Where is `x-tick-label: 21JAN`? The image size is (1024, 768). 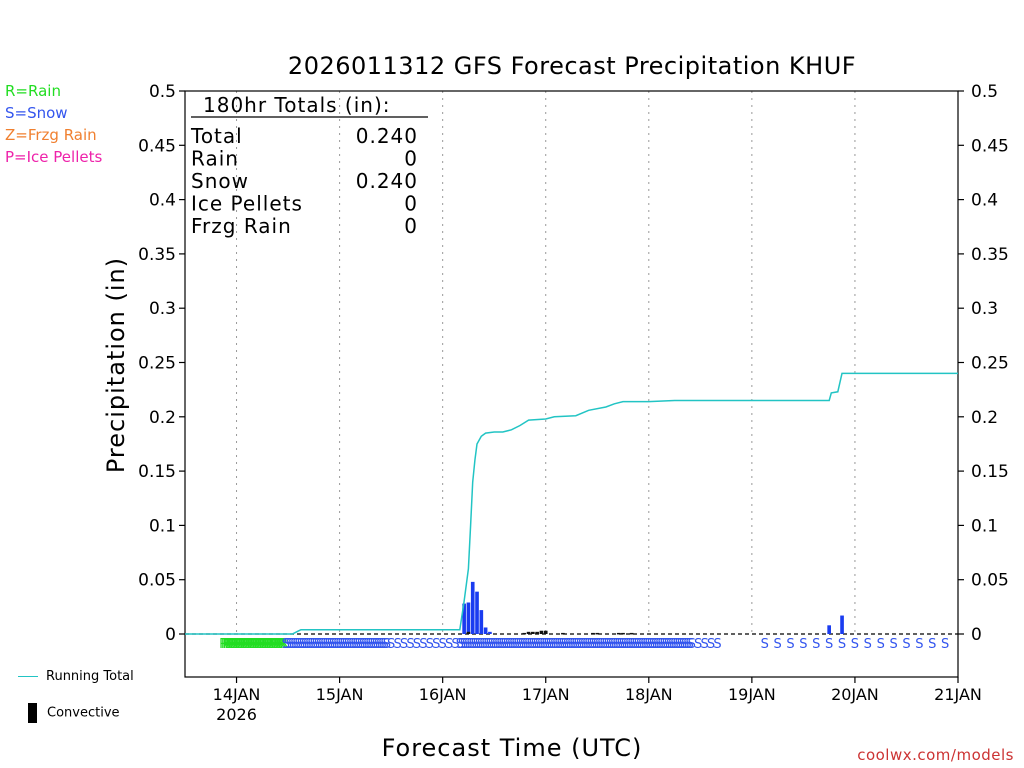 x-tick-label: 21JAN is located at coordinates (958, 694).